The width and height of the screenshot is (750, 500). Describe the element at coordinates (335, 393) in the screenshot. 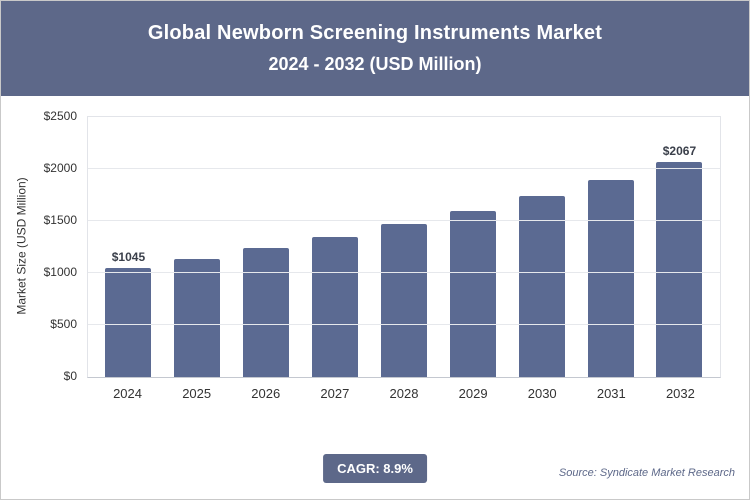

I see `x-axis-label: 2027` at that location.